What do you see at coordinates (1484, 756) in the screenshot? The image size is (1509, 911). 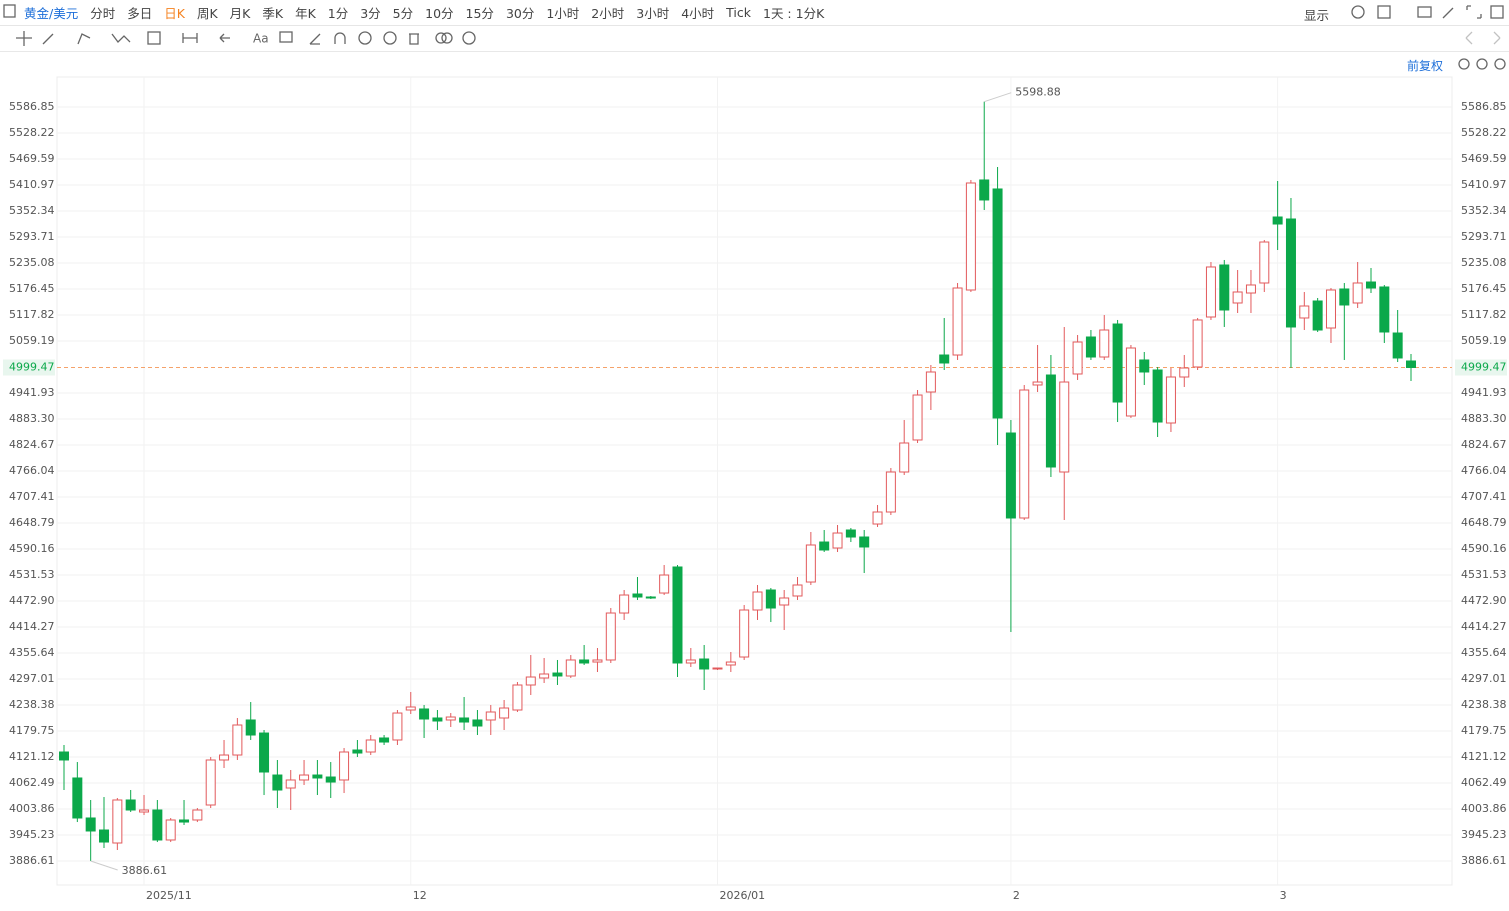 I see `y-tick-label-right: 4121.12` at bounding box center [1484, 756].